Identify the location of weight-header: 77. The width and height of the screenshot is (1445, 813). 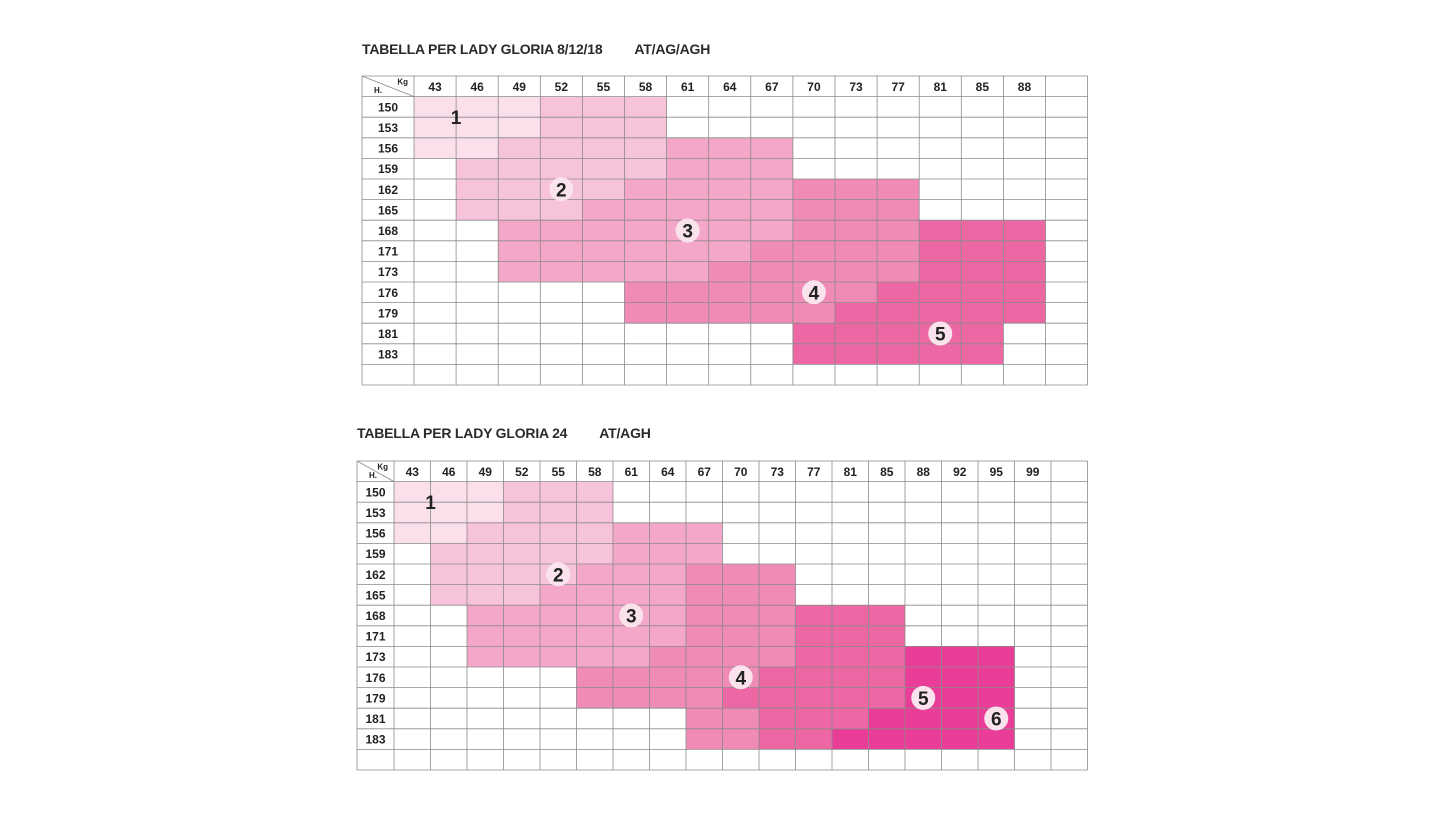
(898, 87).